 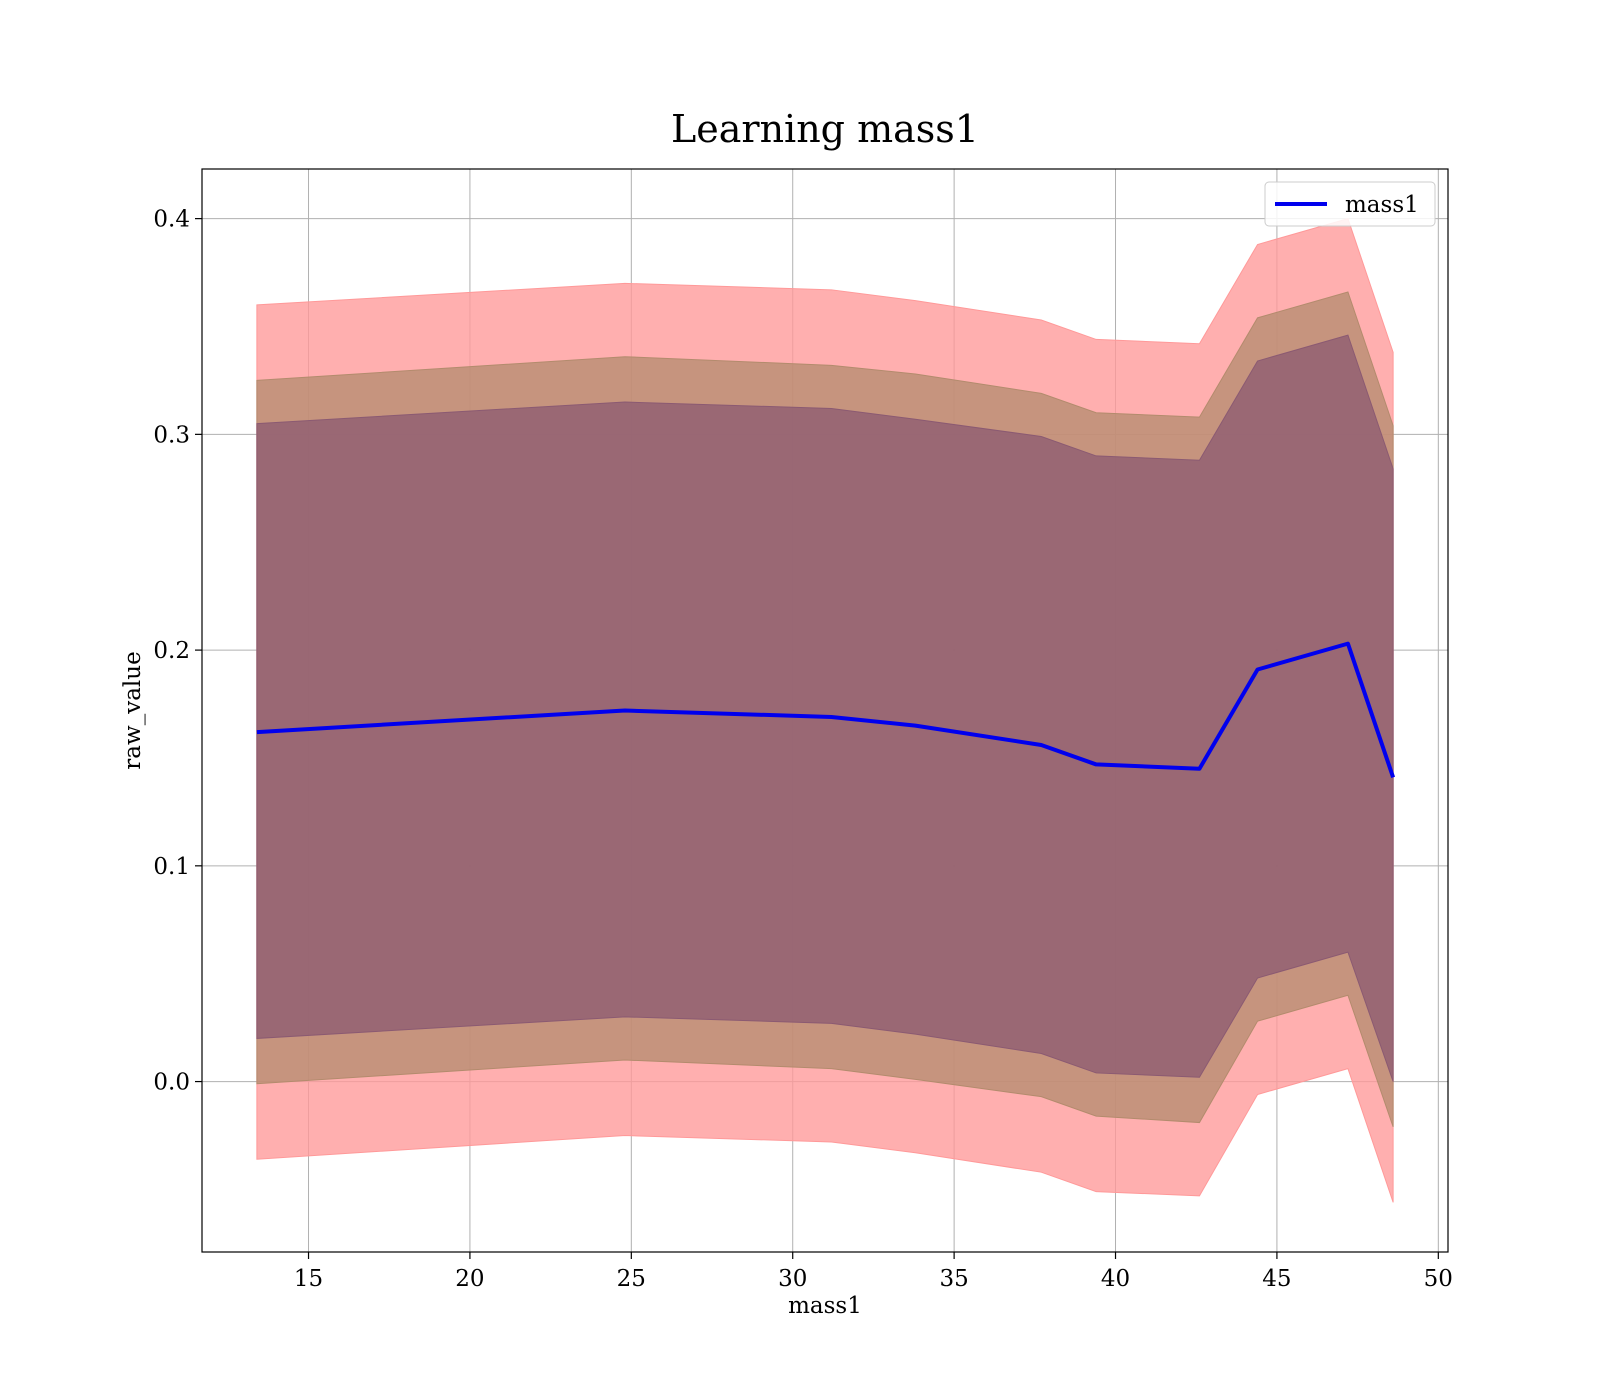 I want to click on x-tick-label: 50, so click(x=1438, y=1279).